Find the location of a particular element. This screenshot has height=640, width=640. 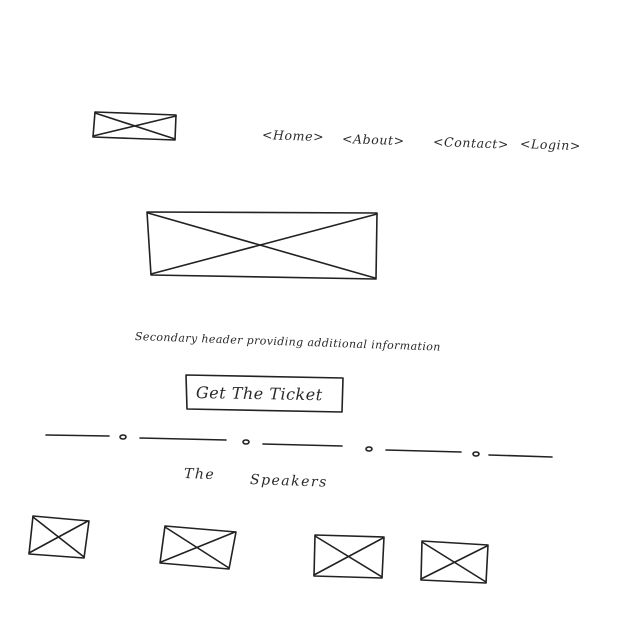

nav-about-link: <About> is located at coordinates (373, 140).